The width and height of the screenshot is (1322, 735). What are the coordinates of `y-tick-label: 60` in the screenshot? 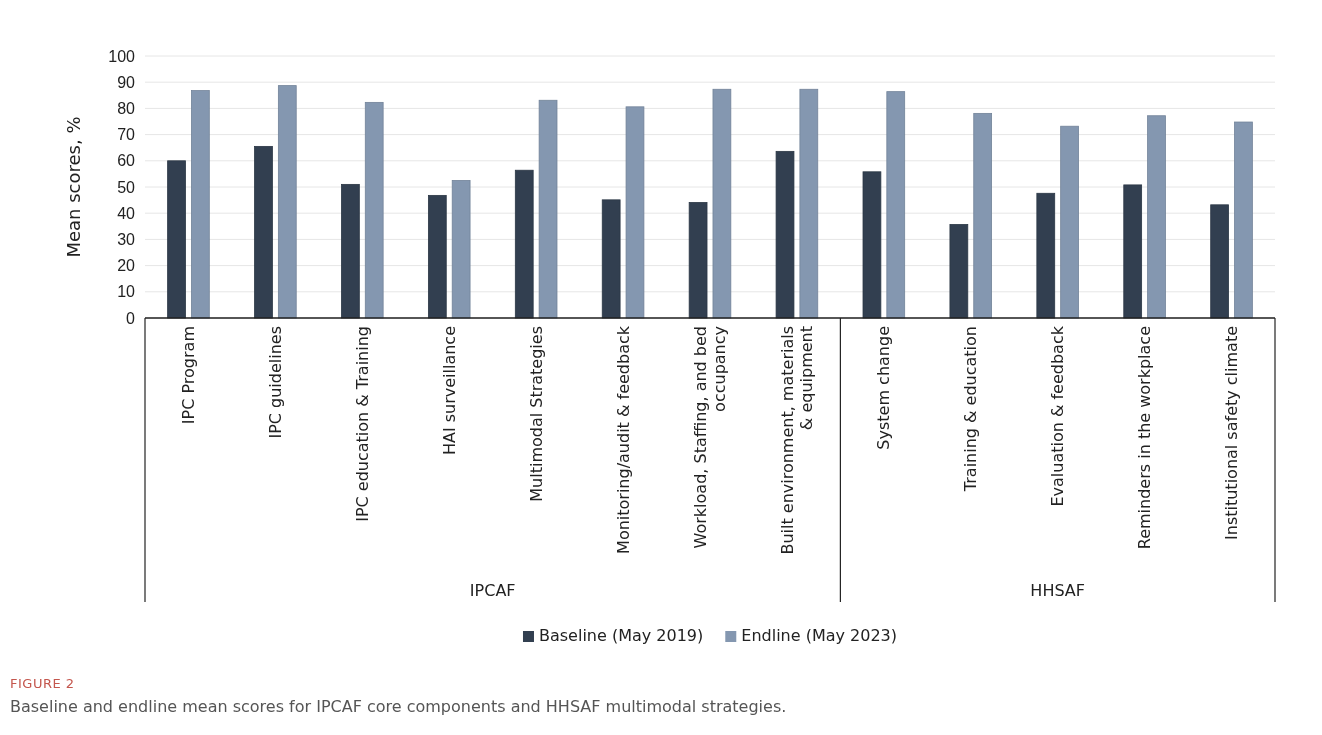 It's located at (126, 161).